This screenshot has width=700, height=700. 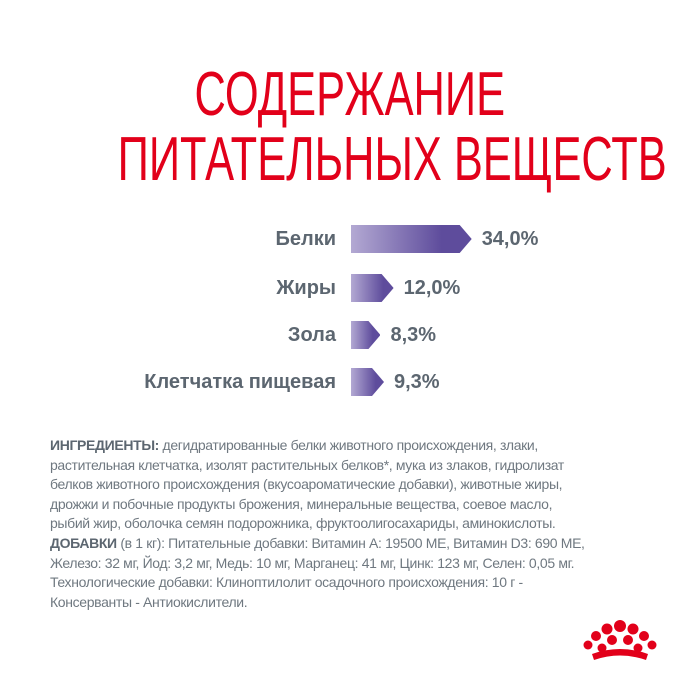 I want to click on chart-row: Белки 34,0%, so click(x=350, y=239).